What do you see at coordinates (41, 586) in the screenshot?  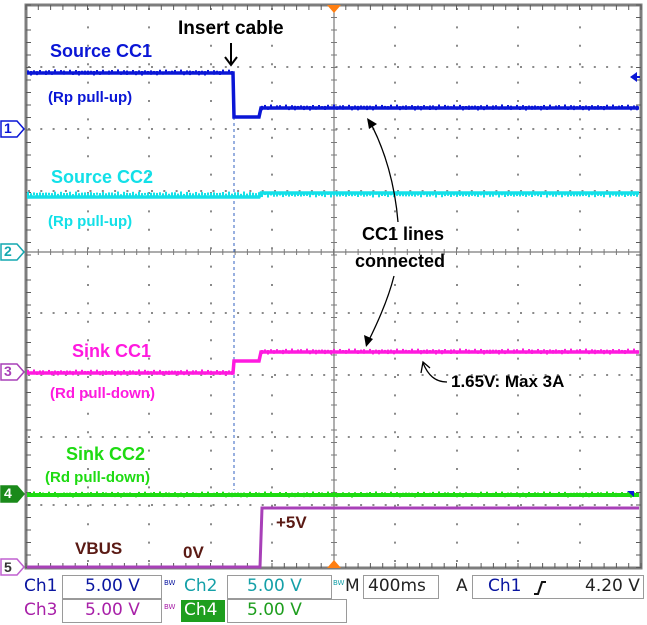 I see `ch1-label: Ch1` at bounding box center [41, 586].